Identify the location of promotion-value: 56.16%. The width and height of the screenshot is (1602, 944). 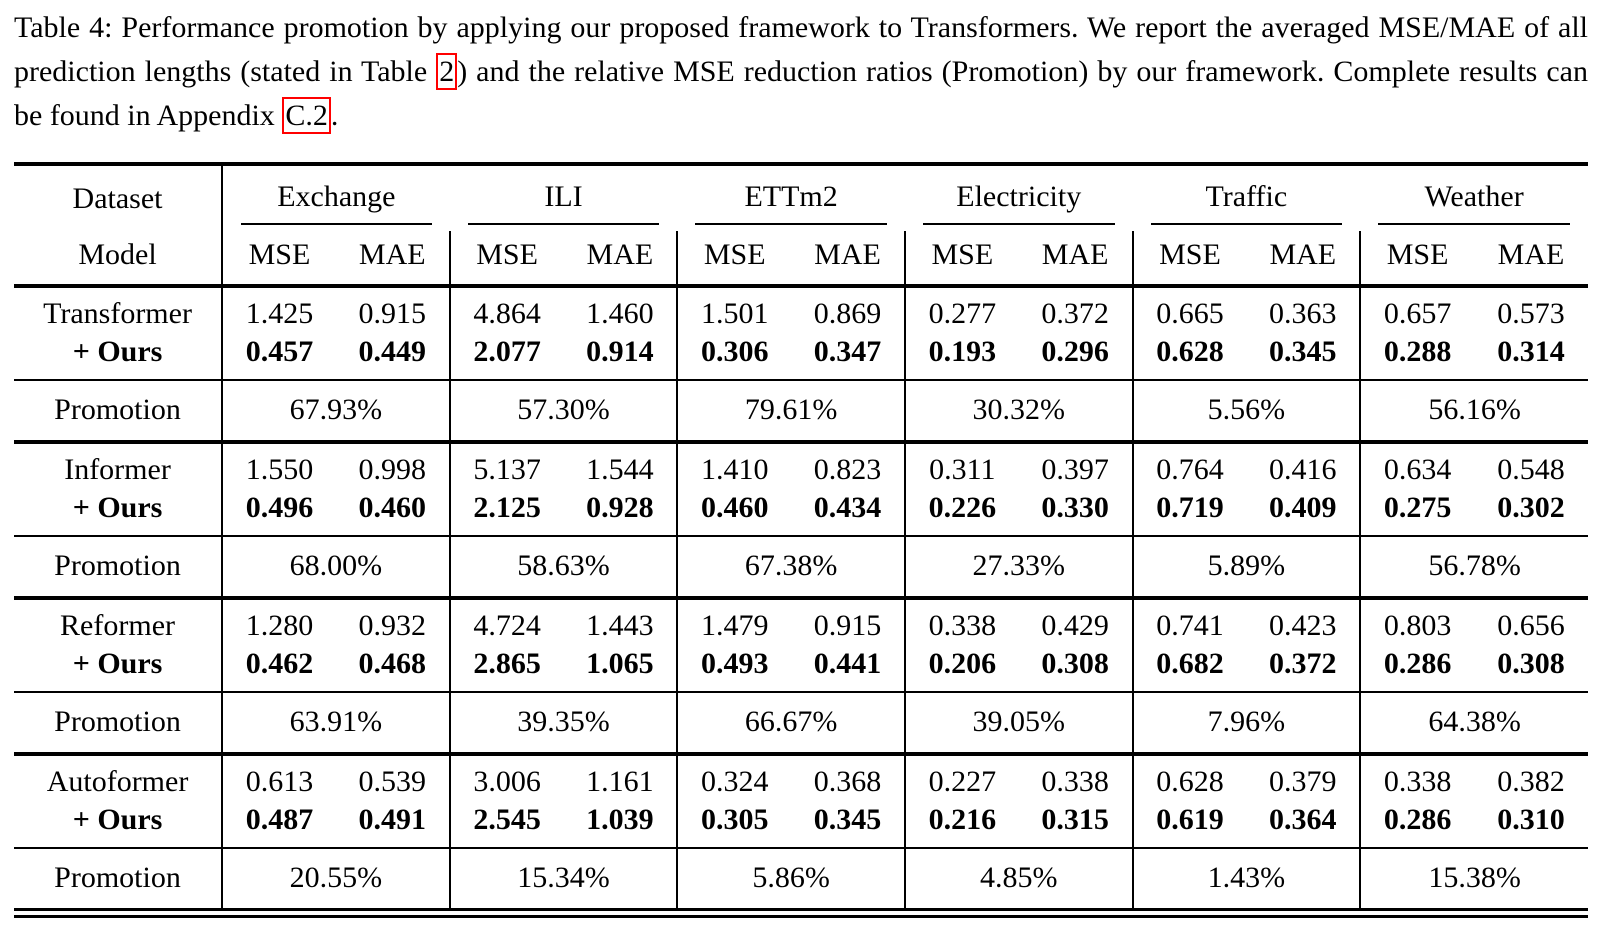
(1473, 411).